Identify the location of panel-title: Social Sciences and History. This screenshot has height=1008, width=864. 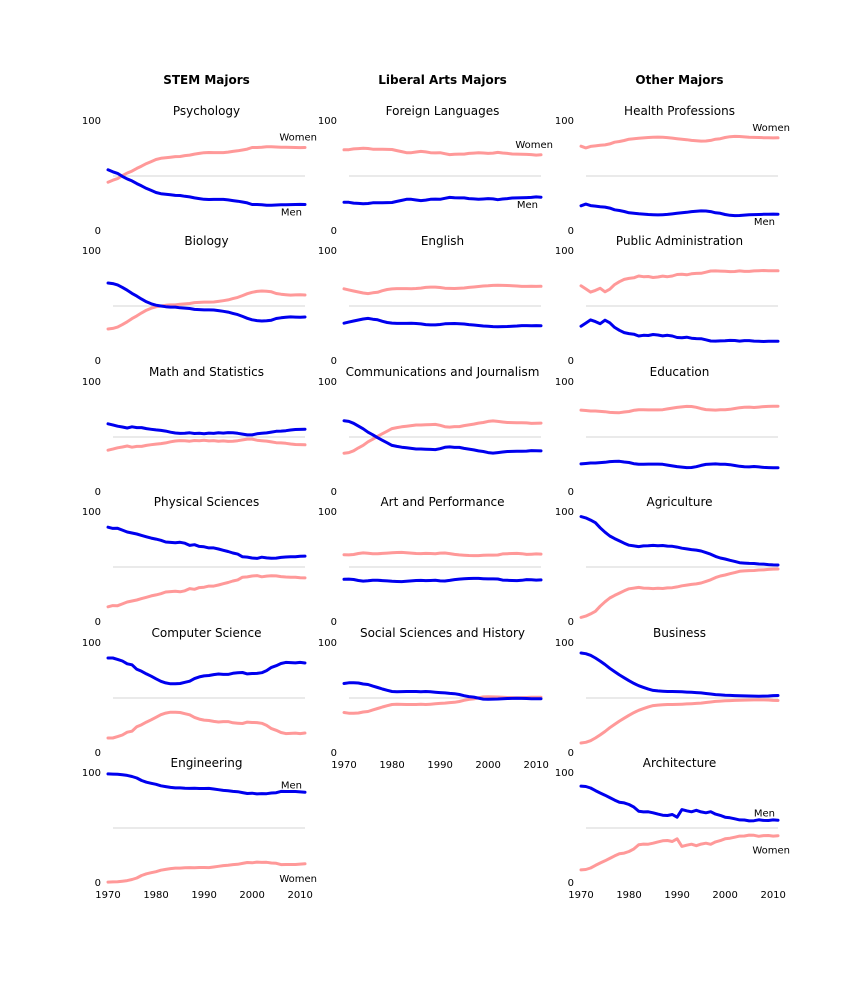
(442, 633).